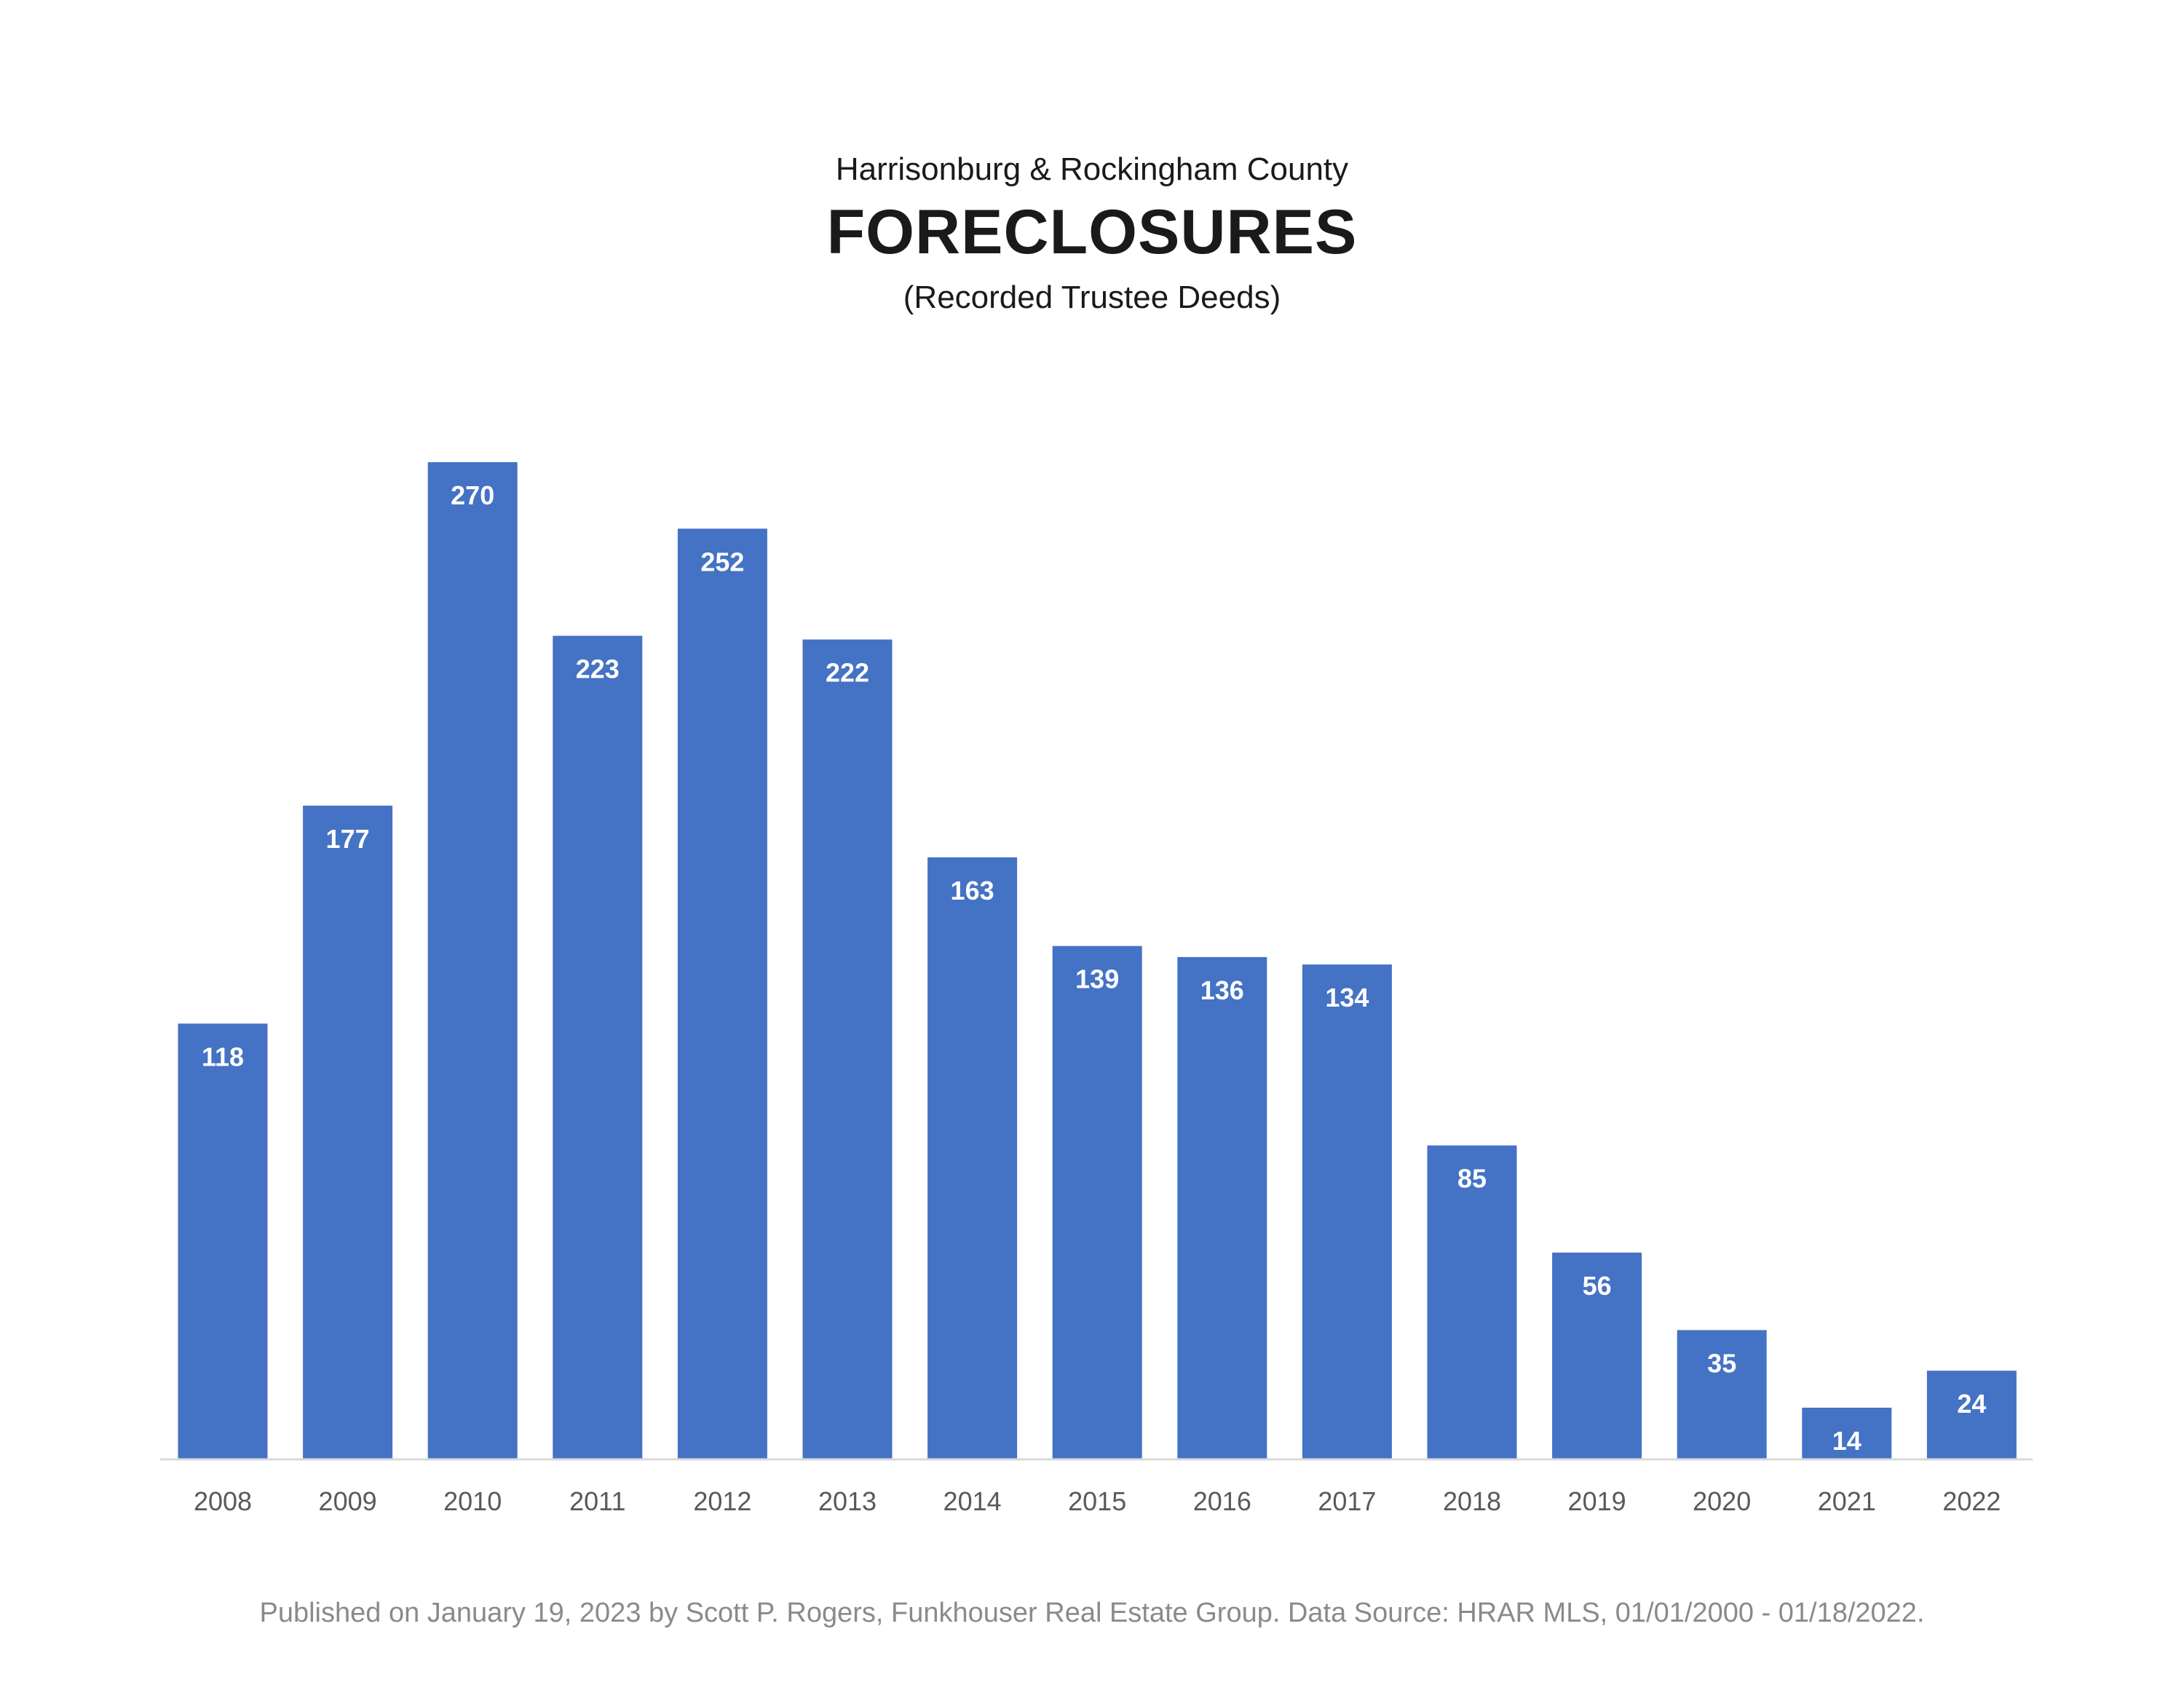 The width and height of the screenshot is (2184, 1685). Describe the element at coordinates (348, 1132) in the screenshot. I see `bar-2009` at that location.